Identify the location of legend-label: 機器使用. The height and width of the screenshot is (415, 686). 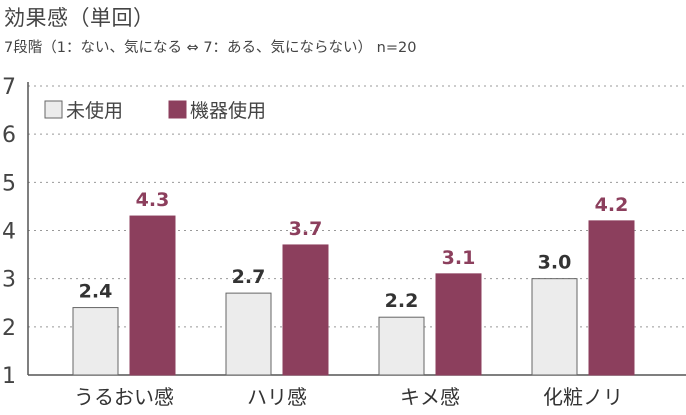
(228, 111).